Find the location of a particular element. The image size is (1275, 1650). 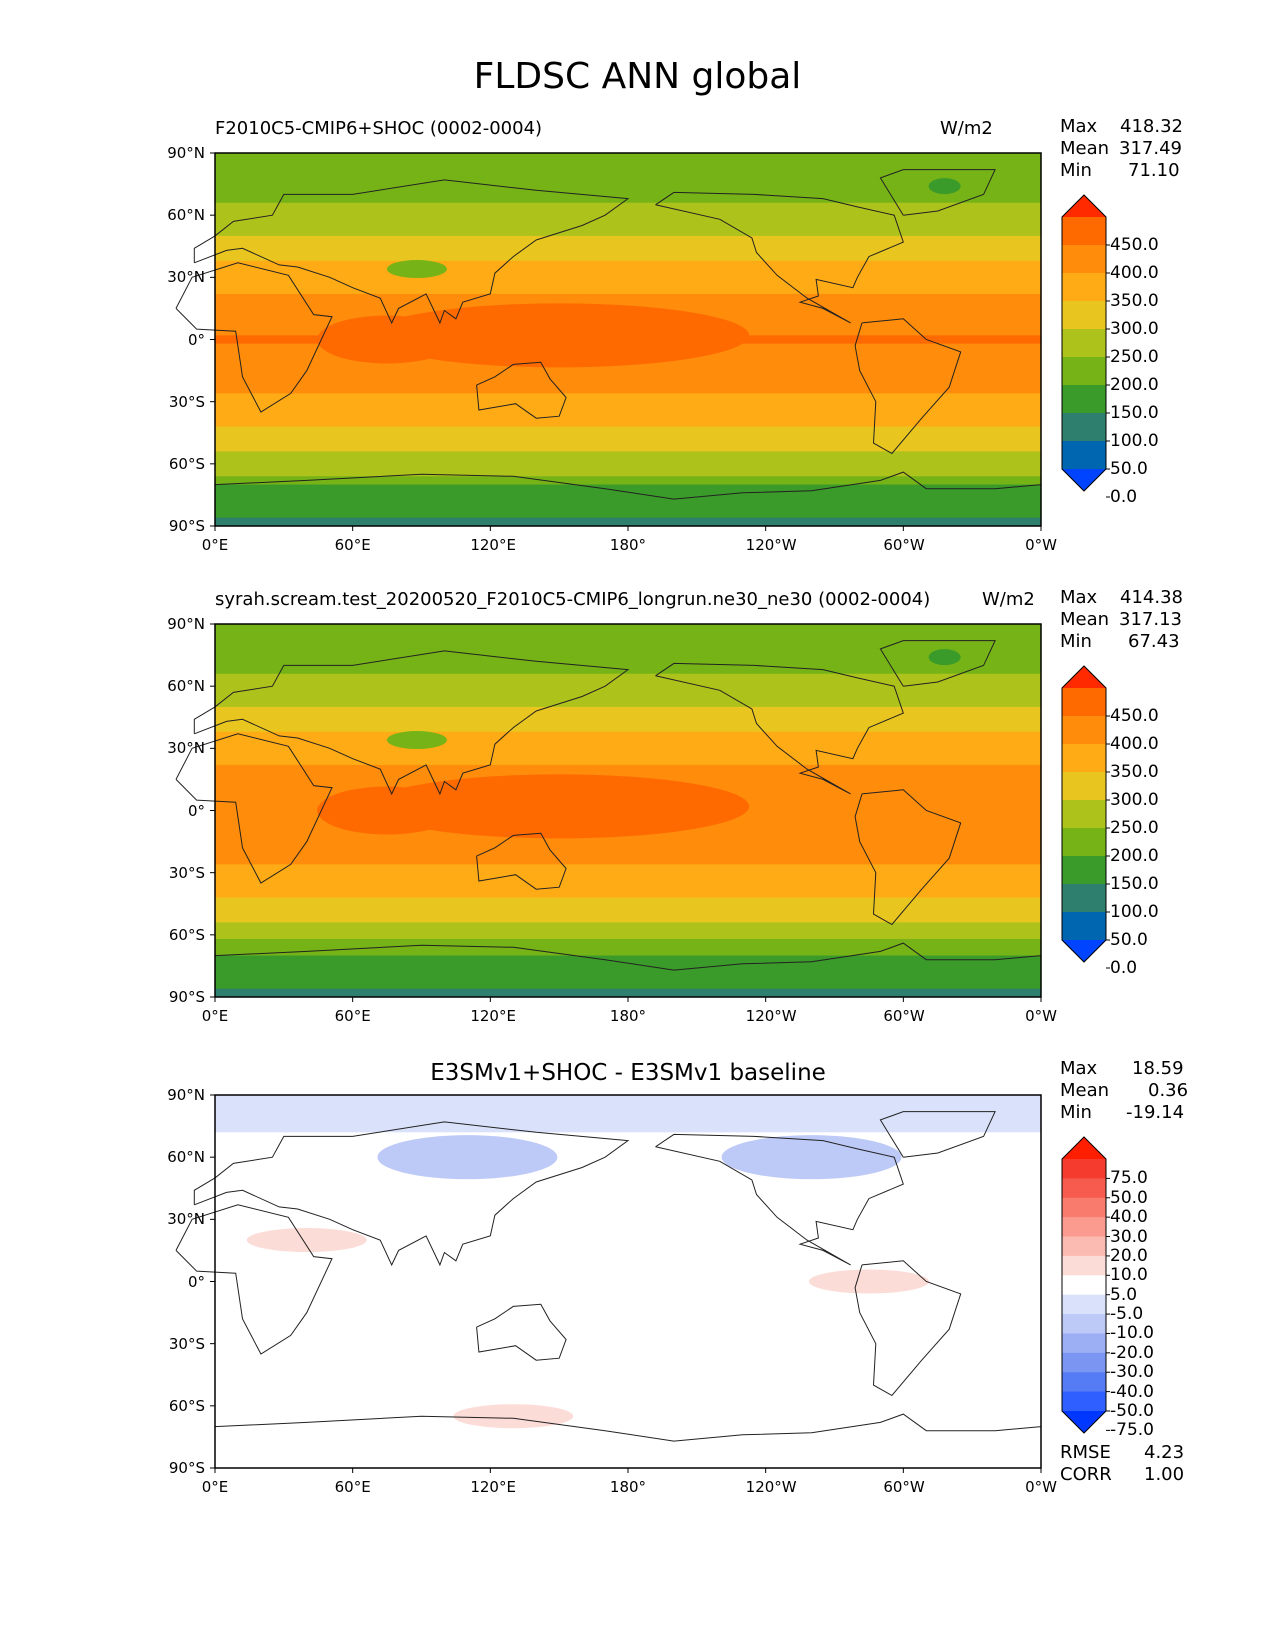

lat-tick-label: 0° is located at coordinates (196, 1281).